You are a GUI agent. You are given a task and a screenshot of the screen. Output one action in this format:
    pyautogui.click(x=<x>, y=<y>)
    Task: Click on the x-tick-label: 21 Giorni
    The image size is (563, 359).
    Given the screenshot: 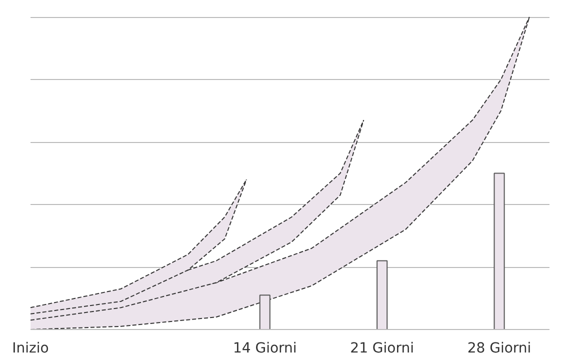 What is the action you would take?
    pyautogui.click(x=382, y=348)
    